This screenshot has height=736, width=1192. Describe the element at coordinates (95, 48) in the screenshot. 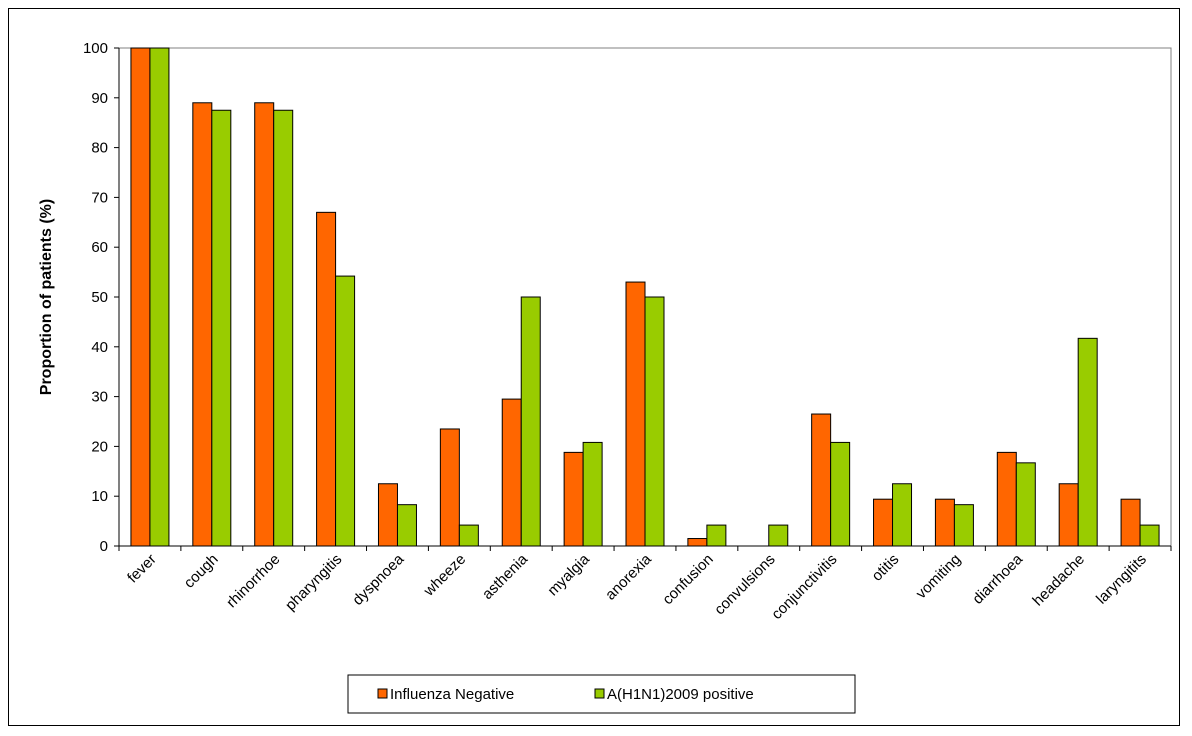

I see `y-tick-label: 100` at that location.